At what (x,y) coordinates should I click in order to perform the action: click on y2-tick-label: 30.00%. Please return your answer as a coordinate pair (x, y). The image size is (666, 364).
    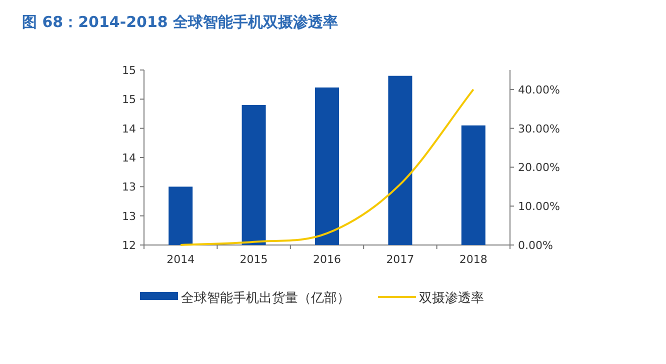
    Looking at the image, I should click on (539, 129).